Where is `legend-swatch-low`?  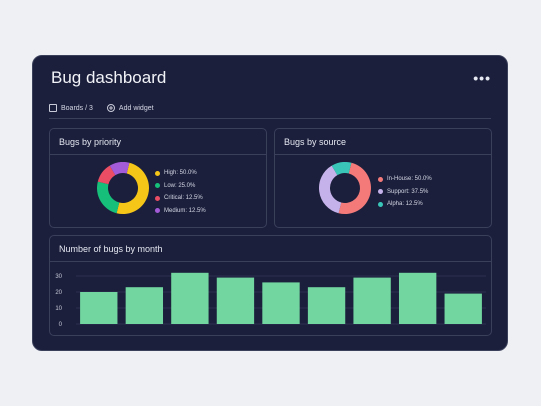 legend-swatch-low is located at coordinates (157, 186).